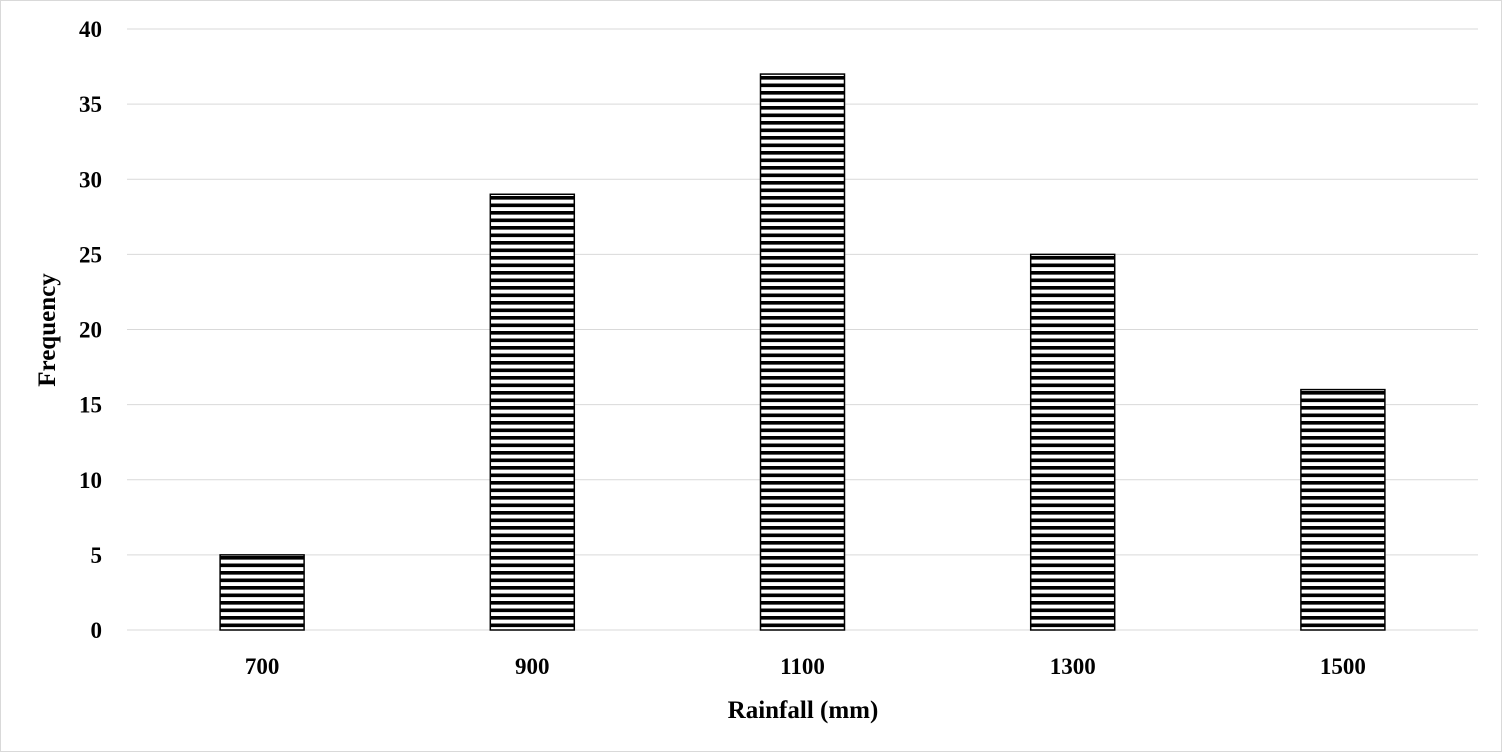 Image resolution: width=1502 pixels, height=753 pixels. What do you see at coordinates (90, 104) in the screenshot?
I see `y-tick-label: 35` at bounding box center [90, 104].